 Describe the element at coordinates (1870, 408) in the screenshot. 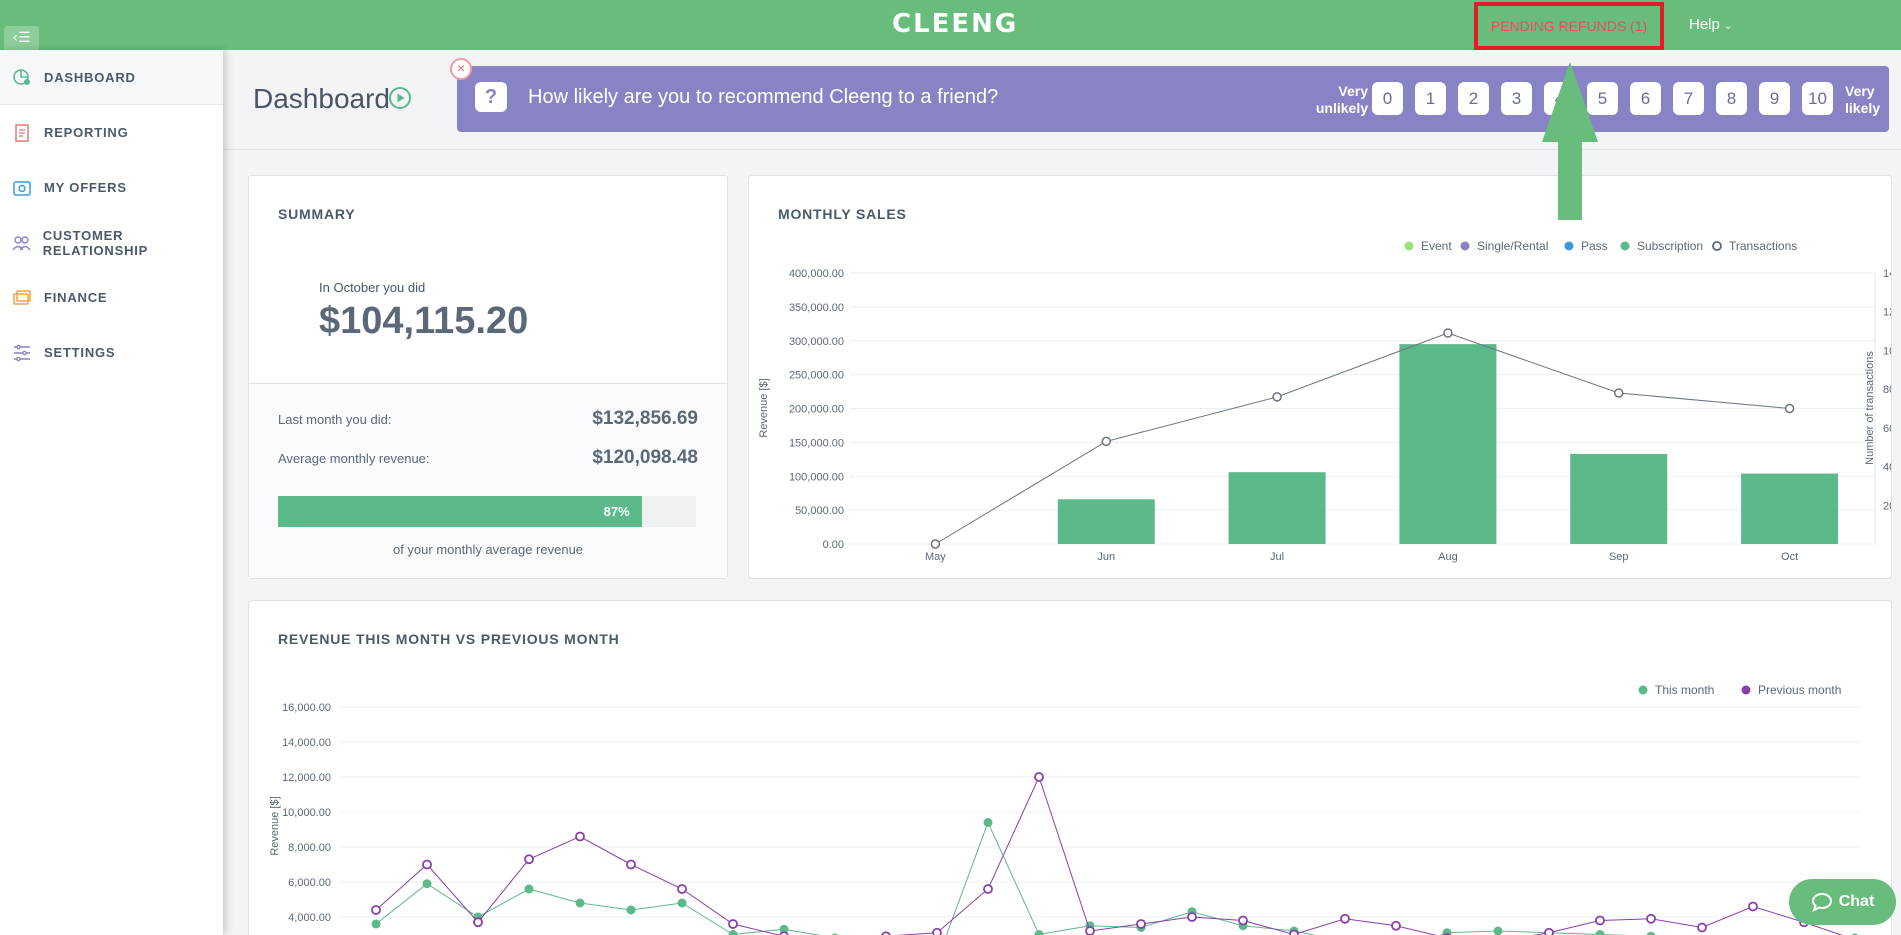

I see `y2-axis-label: Number of transactions` at that location.